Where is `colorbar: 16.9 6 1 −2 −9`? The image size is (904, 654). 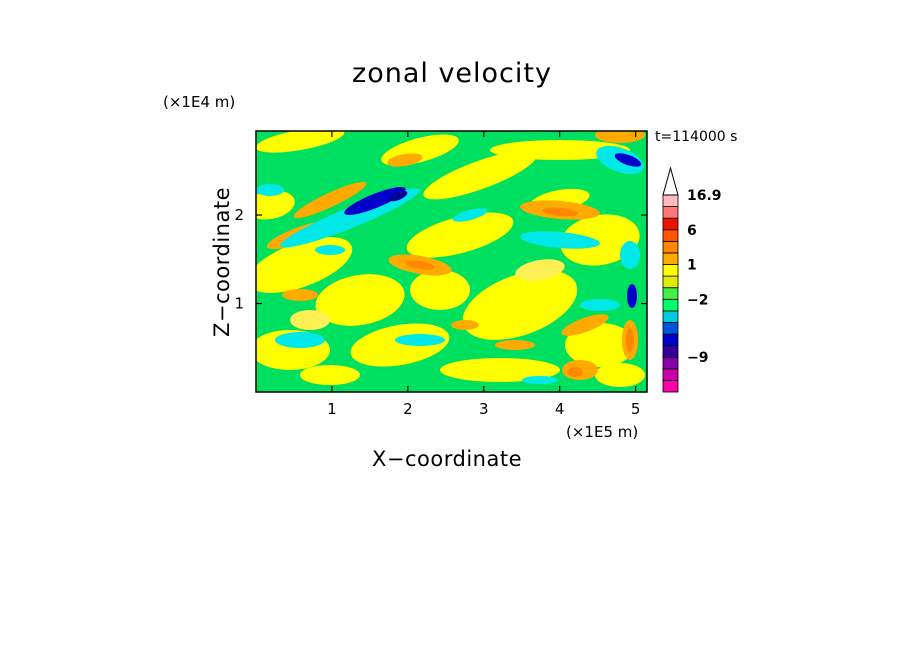
colorbar: 16.9 6 1 −2 −9 is located at coordinates (692, 279).